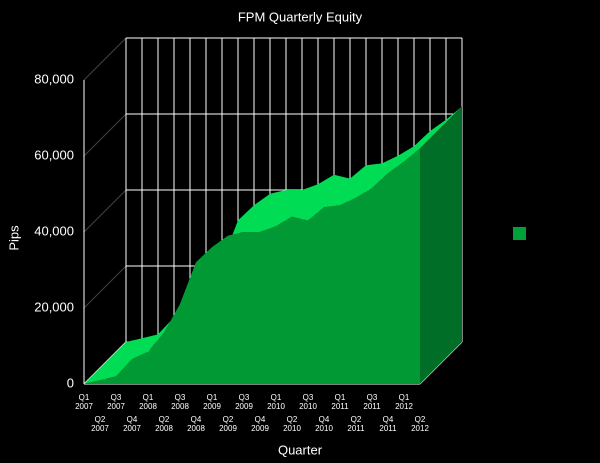 This screenshot has height=463, width=600. What do you see at coordinates (132, 424) in the screenshot?
I see `x-tick-label: Q4 2007` at bounding box center [132, 424].